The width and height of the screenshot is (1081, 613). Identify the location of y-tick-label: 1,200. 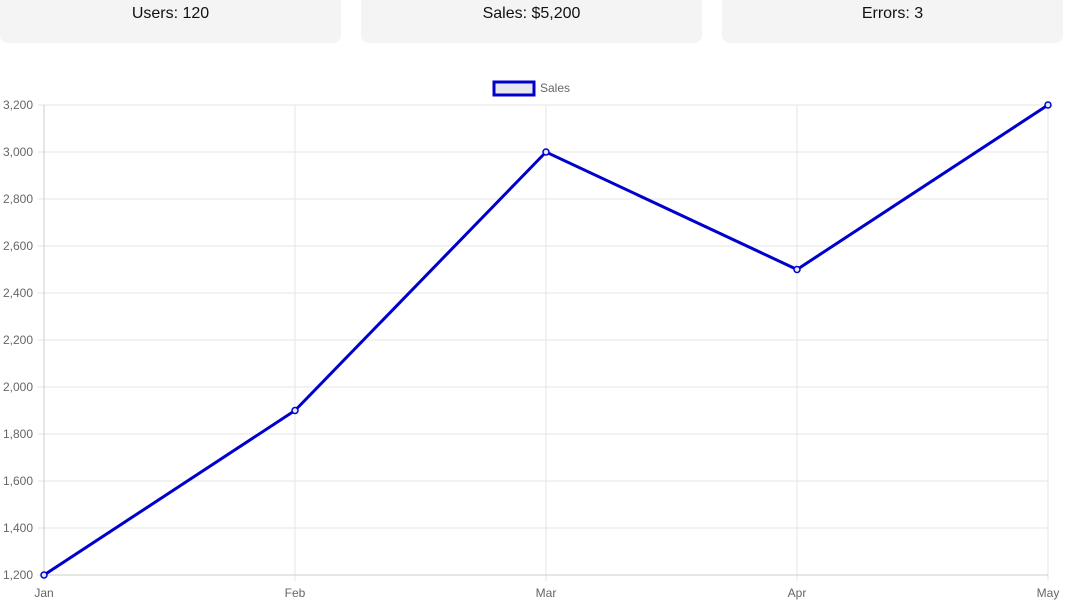
(18, 575).